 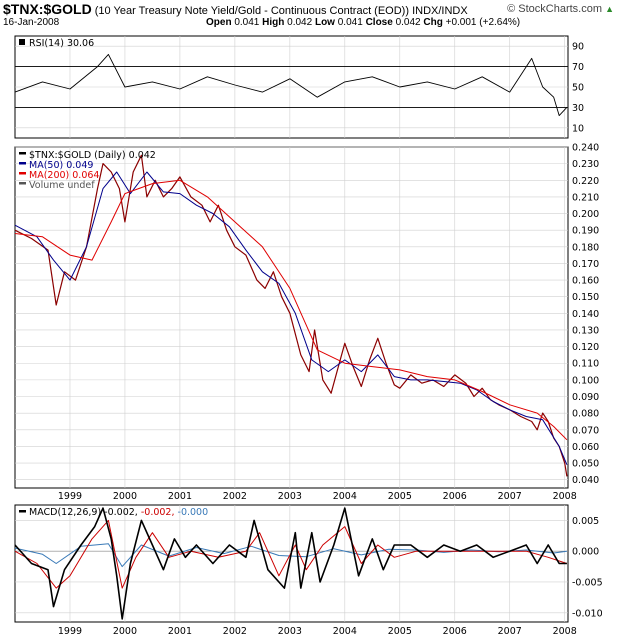 I want to click on price-y-tick-label: 0.110, so click(x=585, y=364).